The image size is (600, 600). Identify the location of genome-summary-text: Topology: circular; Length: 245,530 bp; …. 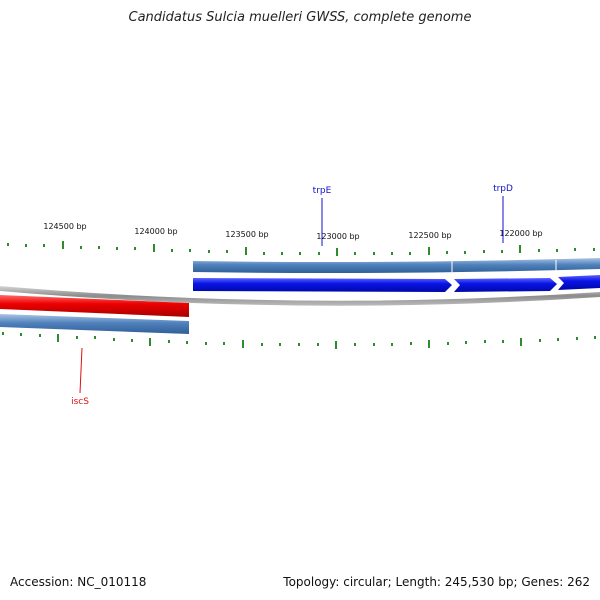
(436, 582).